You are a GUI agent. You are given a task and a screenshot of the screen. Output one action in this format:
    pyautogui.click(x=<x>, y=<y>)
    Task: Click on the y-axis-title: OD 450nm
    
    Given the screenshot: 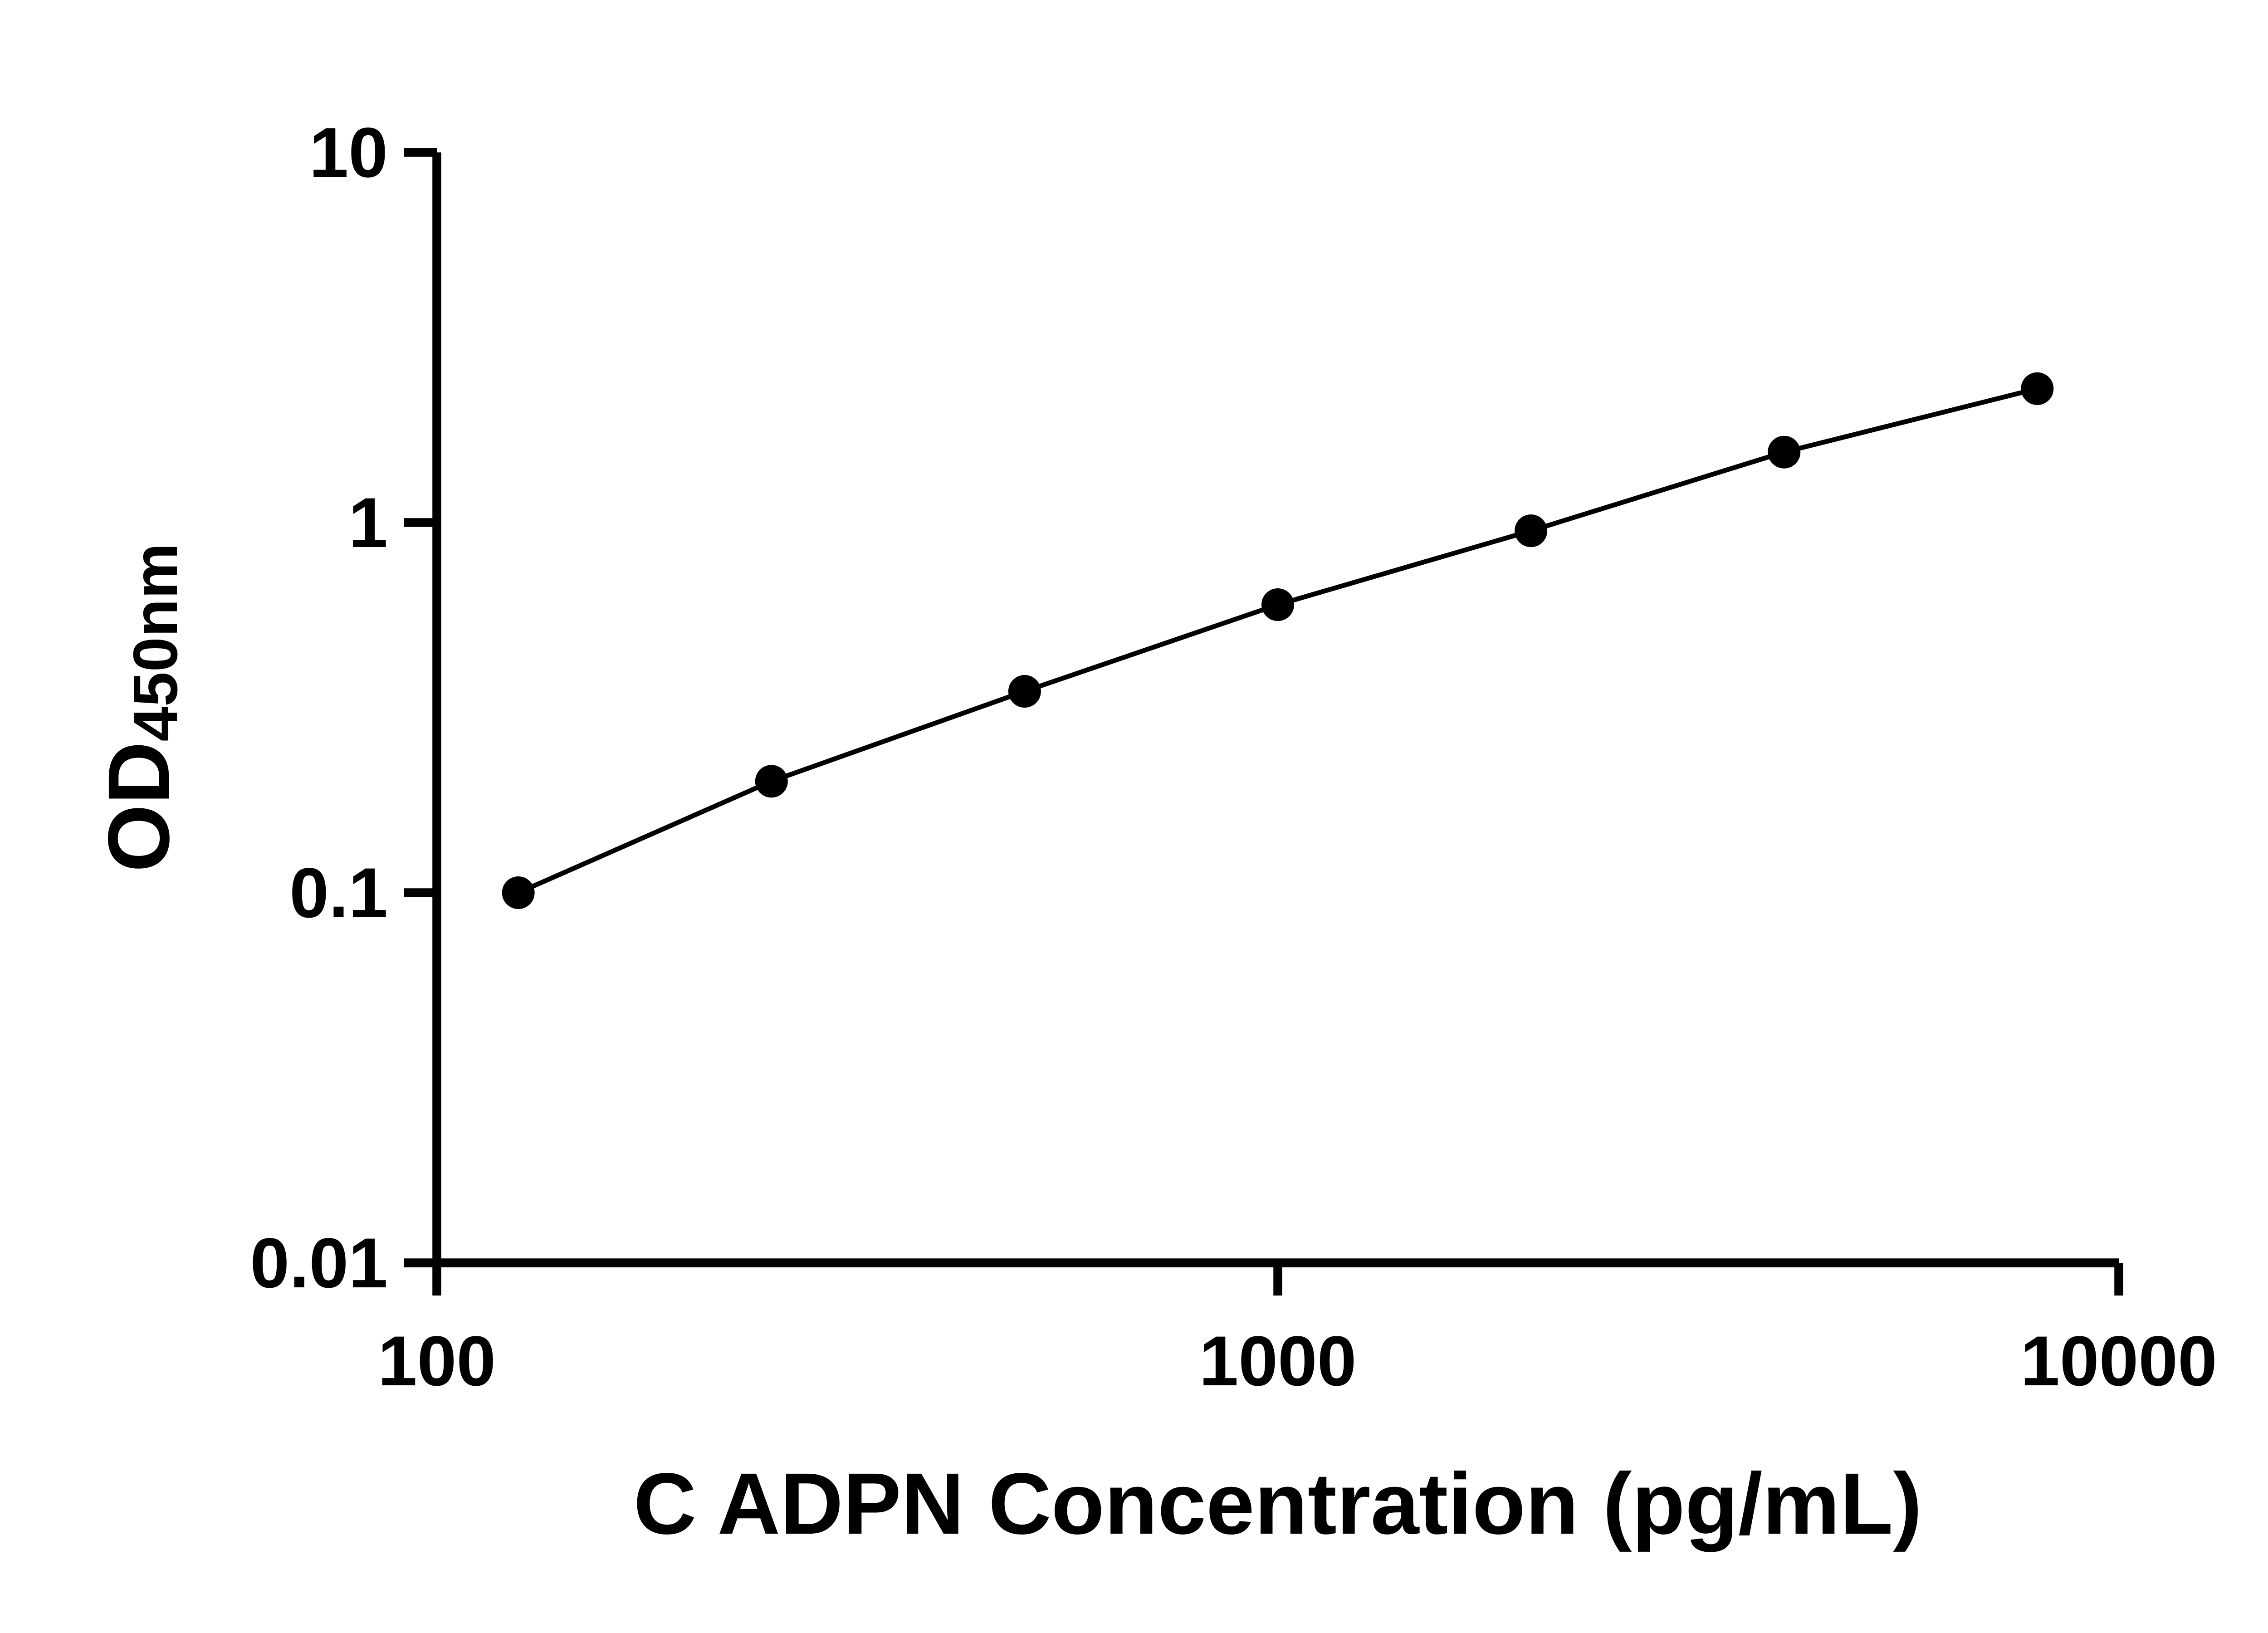 What is the action you would take?
    pyautogui.click(x=143, y=707)
    